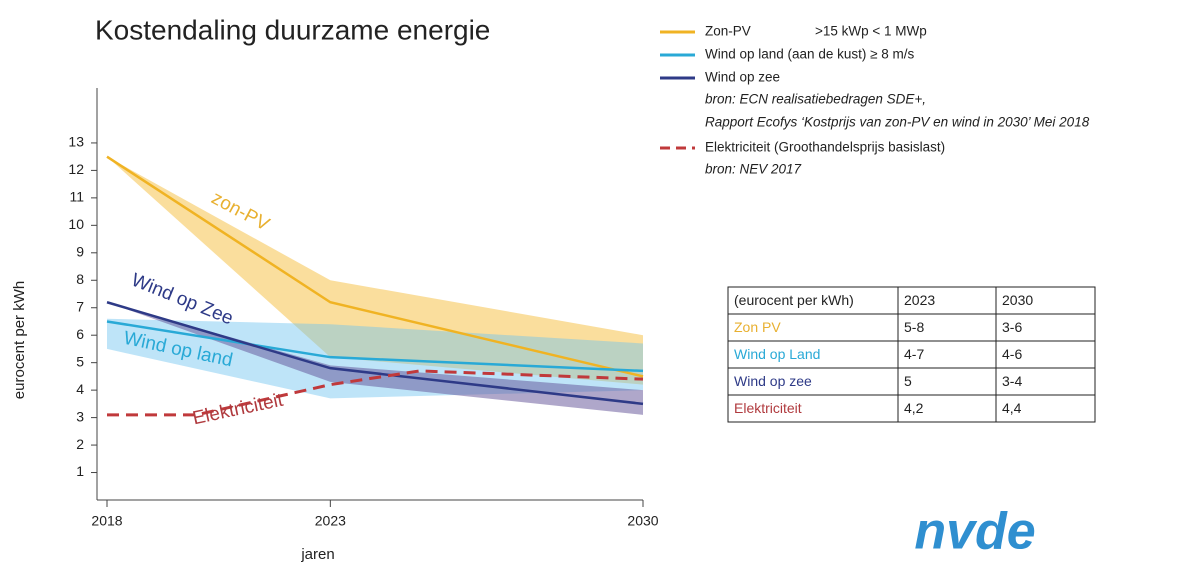 The height and width of the screenshot is (572, 1195). Describe the element at coordinates (76, 169) in the screenshot. I see `y-tick-label: 12` at that location.